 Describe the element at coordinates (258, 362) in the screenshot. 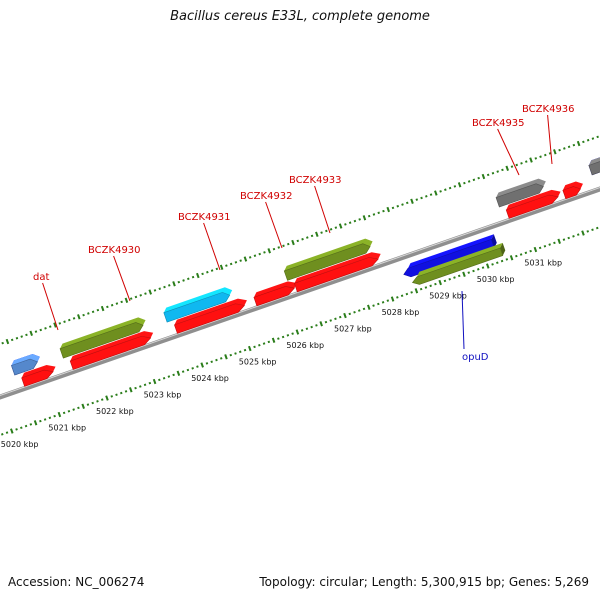

I see `scale-tick-label: 5025 kbp` at that location.